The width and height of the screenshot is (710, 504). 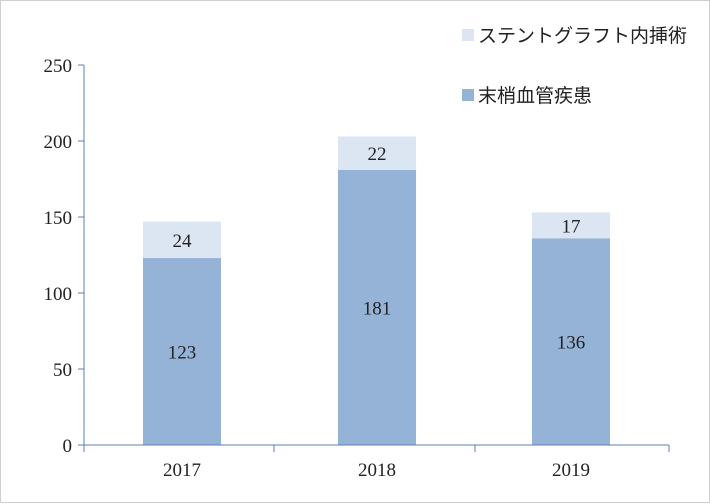 I want to click on data-label-2017-series-0: 123, so click(x=182, y=353).